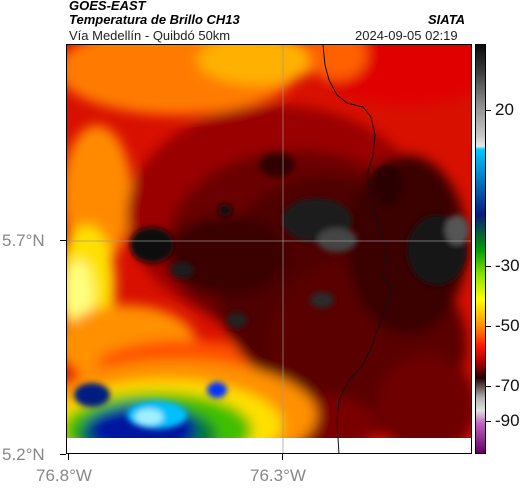 The width and height of the screenshot is (526, 491). What do you see at coordinates (278, 475) in the screenshot?
I see `lon-tick-label: 76.3°W` at bounding box center [278, 475].